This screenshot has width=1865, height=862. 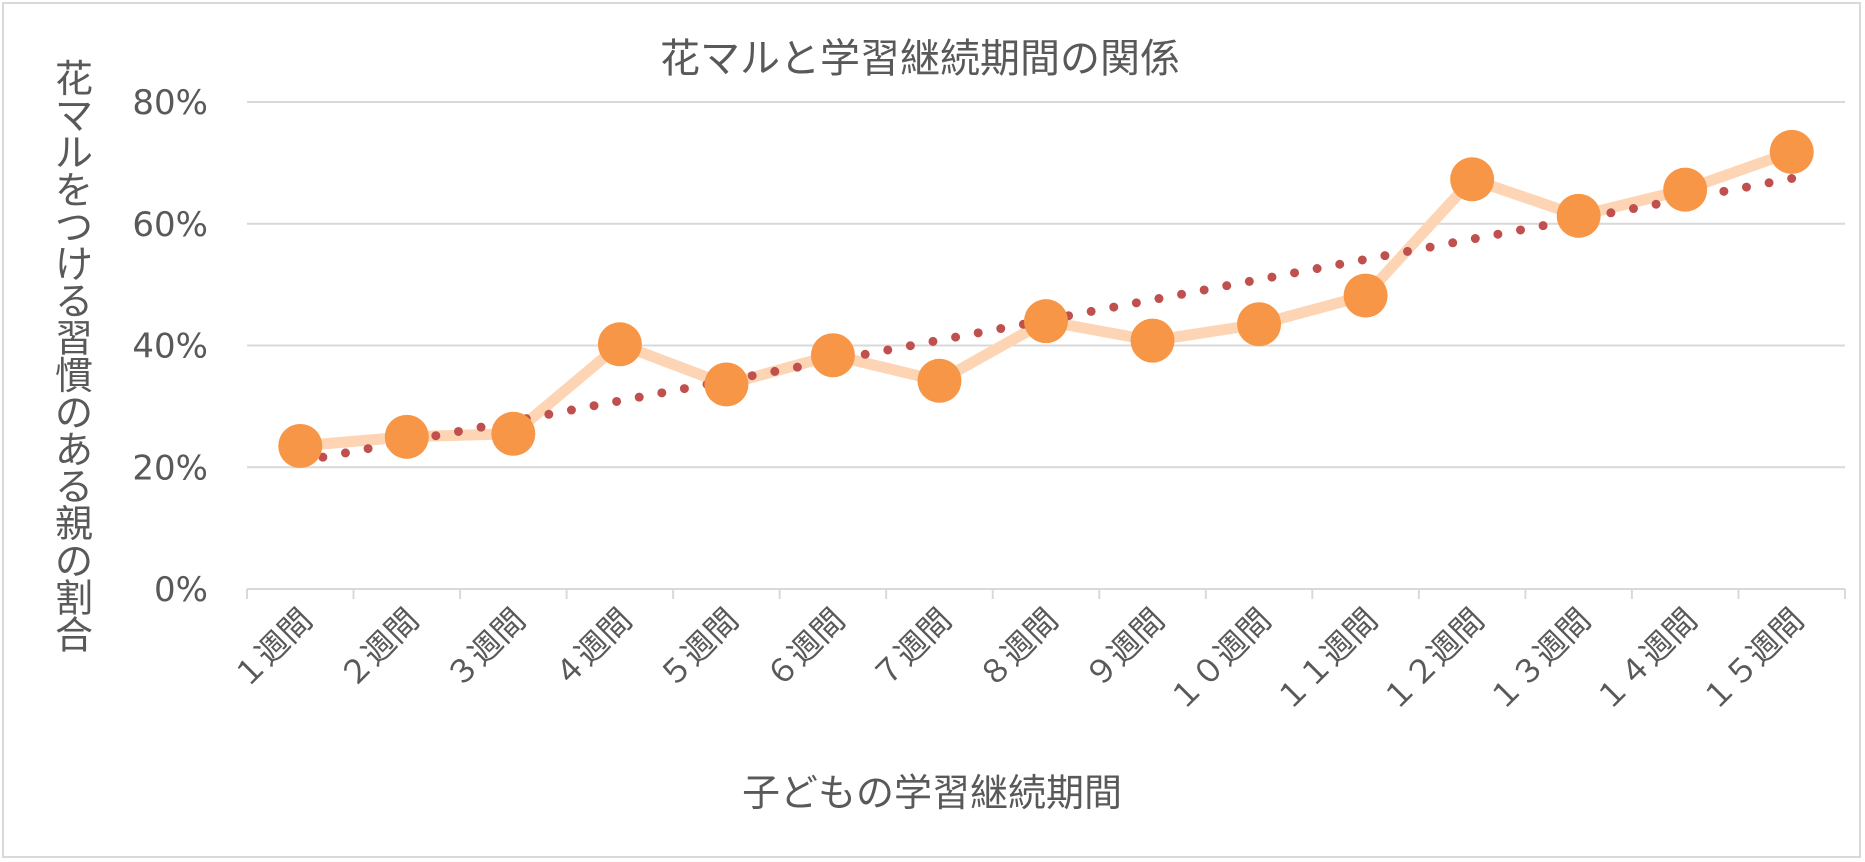 I want to click on y-axis-title-char: つ, so click(x=74, y=227).